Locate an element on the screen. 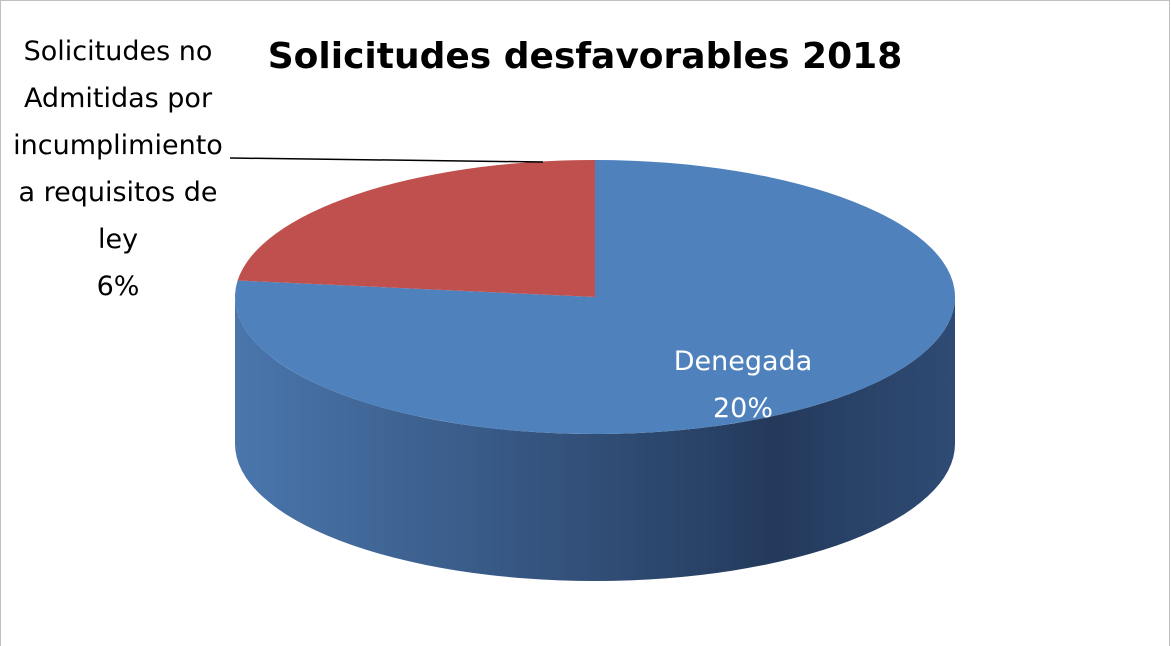 The width and height of the screenshot is (1171, 646). leader-line is located at coordinates (386, 160).